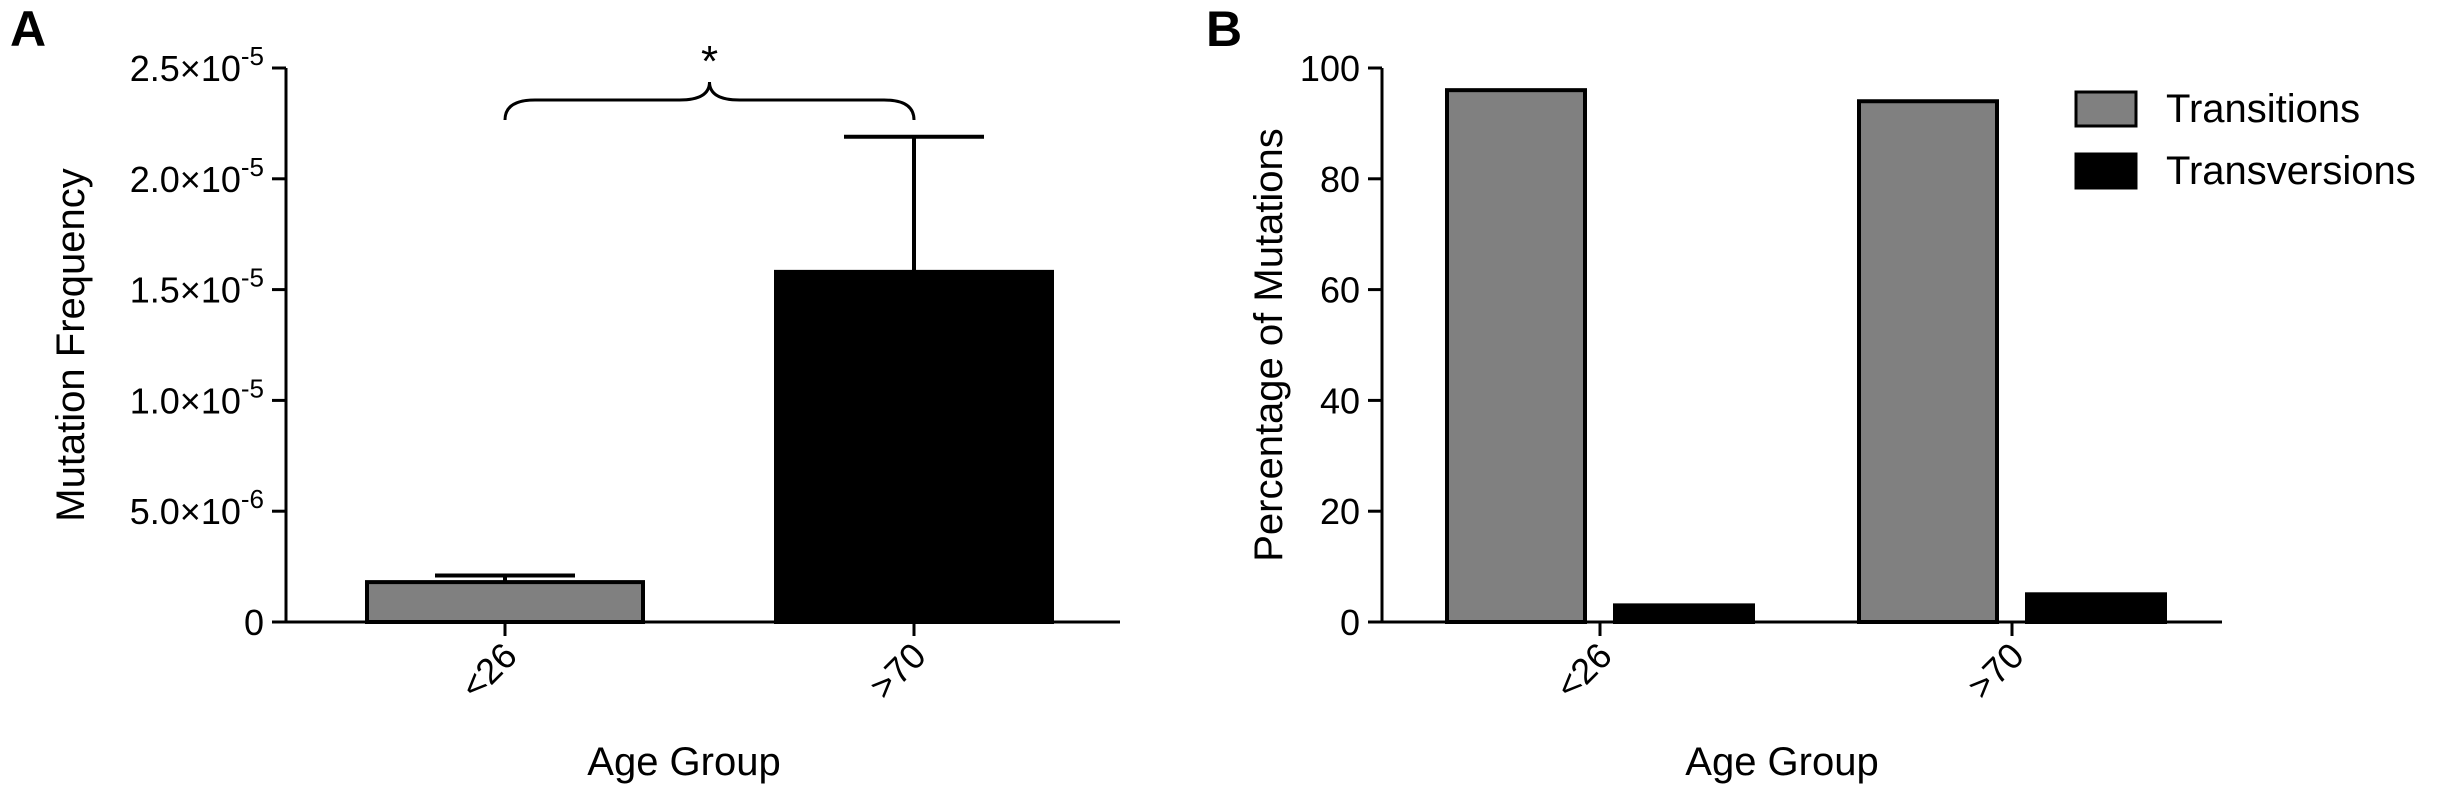 This screenshot has width=2456, height=800. What do you see at coordinates (197, 65) in the screenshot?
I see `y-tick-label: 2.5×10⁻⁵` at bounding box center [197, 65].